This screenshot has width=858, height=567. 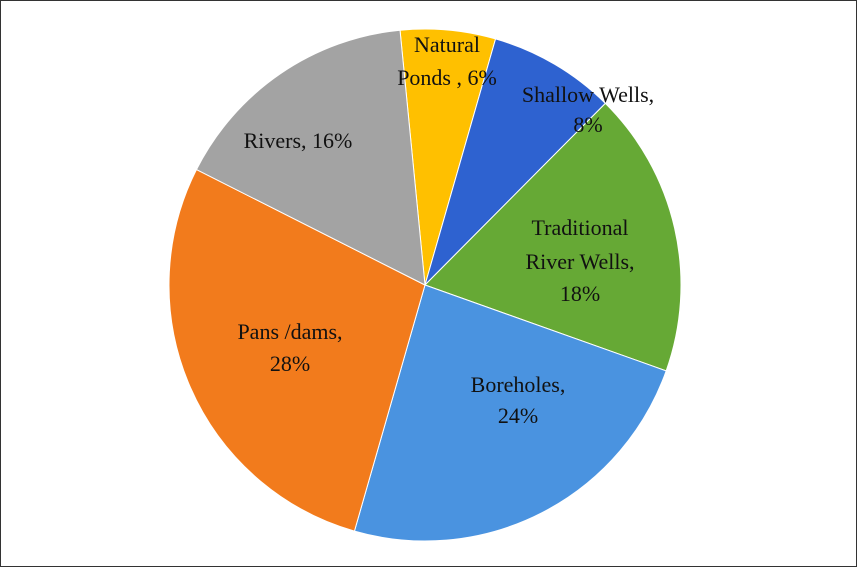 I want to click on slice-label: 24%, so click(x=518, y=415).